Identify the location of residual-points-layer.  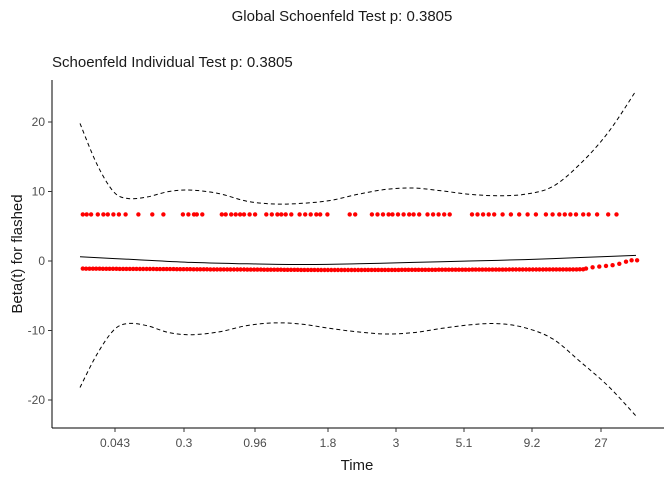
(360, 242).